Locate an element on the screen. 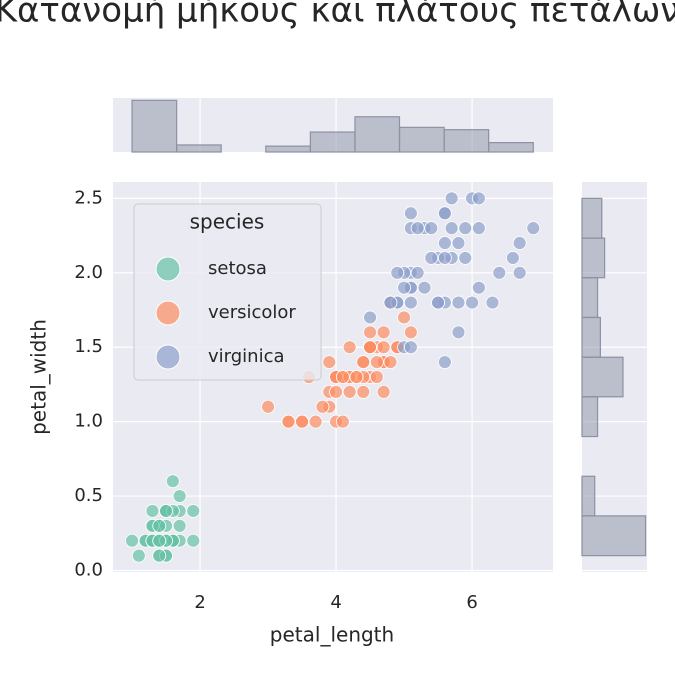 Image resolution: width=675 pixels, height=675 pixels. legend-label: virginica is located at coordinates (246, 356).